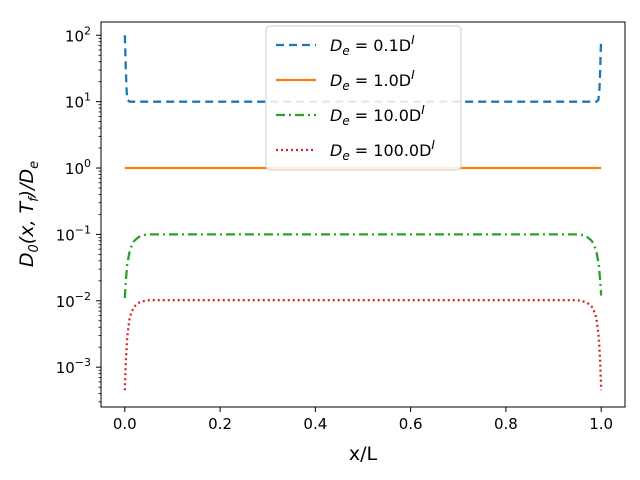  What do you see at coordinates (506, 424) in the screenshot?
I see `x-tick-label: 0.8` at bounding box center [506, 424].